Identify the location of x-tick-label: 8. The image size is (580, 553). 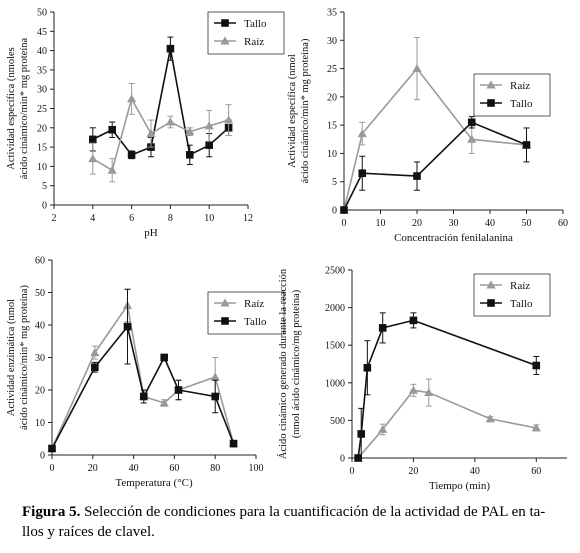
(170, 218).